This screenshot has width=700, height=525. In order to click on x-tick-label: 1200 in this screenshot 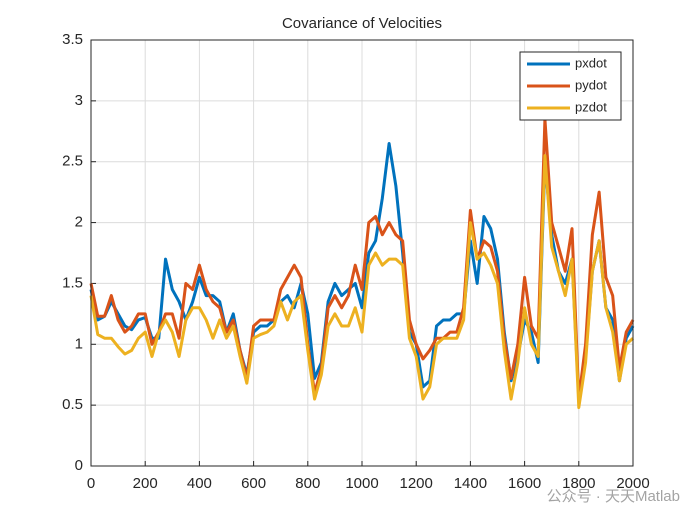, I will do `click(416, 483)`.